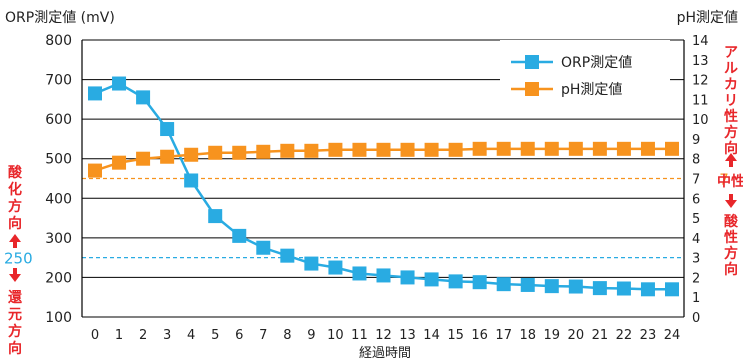 This screenshot has width=743, height=360. I want to click on left-tick-label: 500, so click(58, 160).